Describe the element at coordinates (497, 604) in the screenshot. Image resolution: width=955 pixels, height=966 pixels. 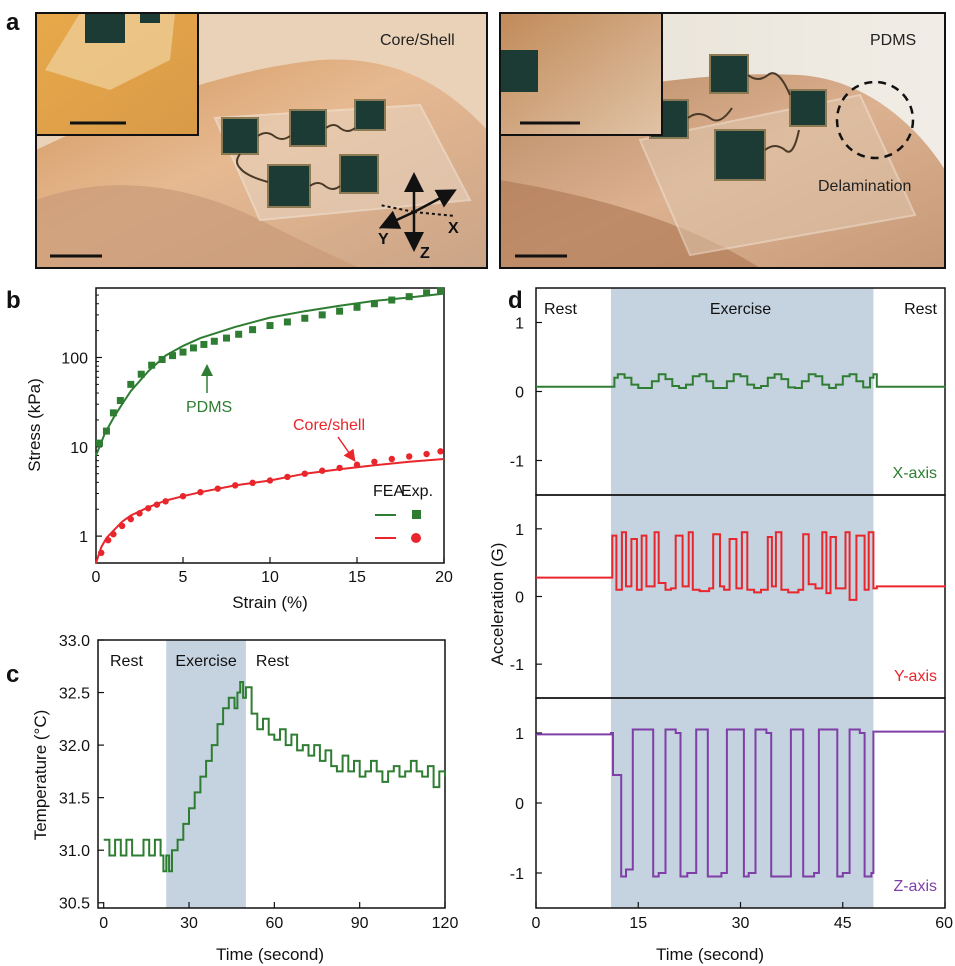
I see `d-y-axis-label: Acceleration (G)` at that location.